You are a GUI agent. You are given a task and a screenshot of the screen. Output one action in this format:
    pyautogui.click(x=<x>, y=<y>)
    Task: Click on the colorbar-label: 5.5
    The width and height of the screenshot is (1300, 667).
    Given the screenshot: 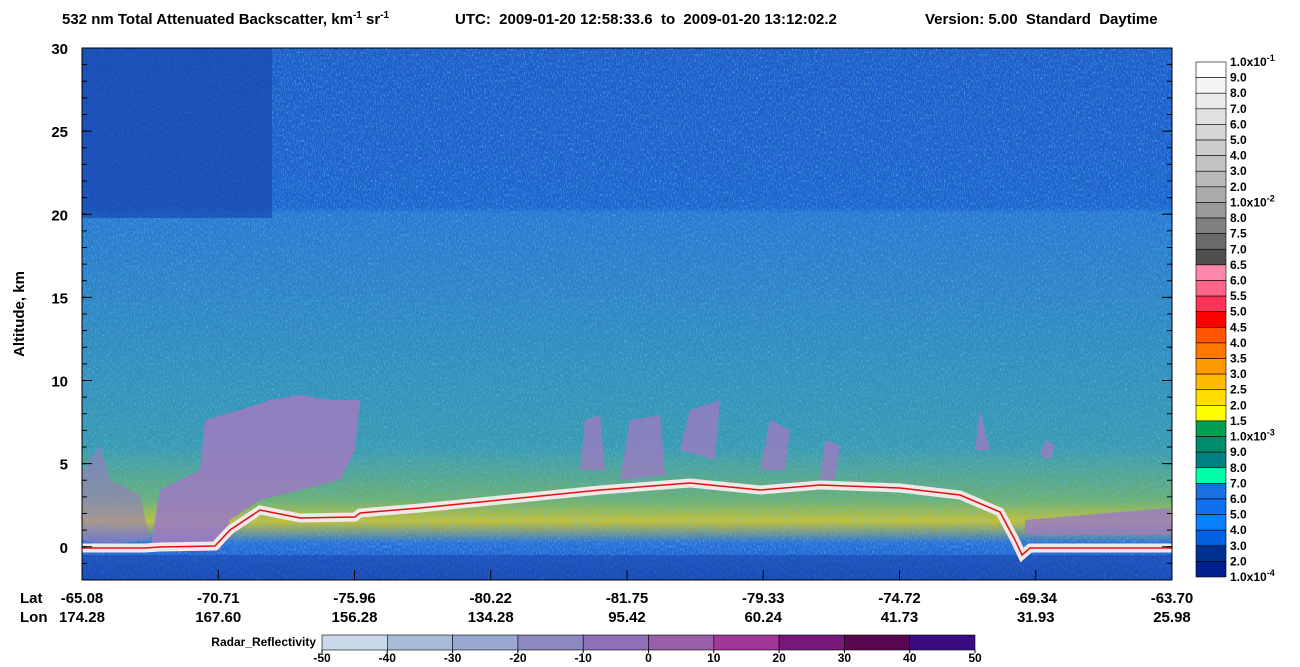 What is the action you would take?
    pyautogui.click(x=1238, y=296)
    